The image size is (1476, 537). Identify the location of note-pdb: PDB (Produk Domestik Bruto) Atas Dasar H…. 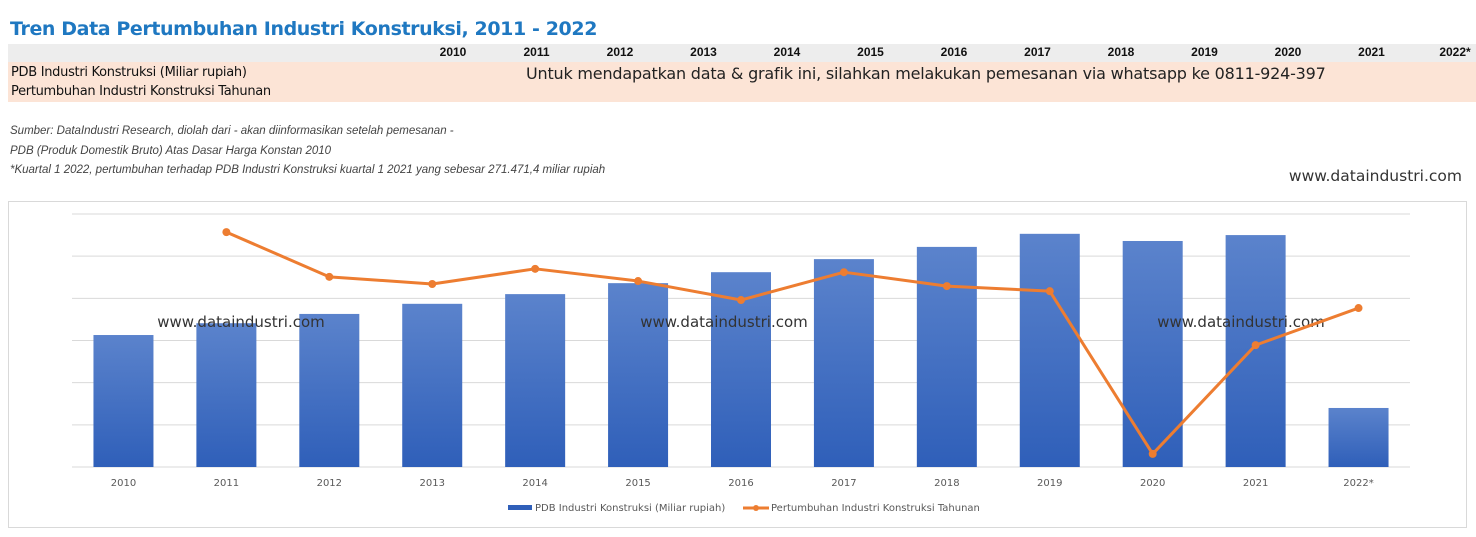
(171, 150).